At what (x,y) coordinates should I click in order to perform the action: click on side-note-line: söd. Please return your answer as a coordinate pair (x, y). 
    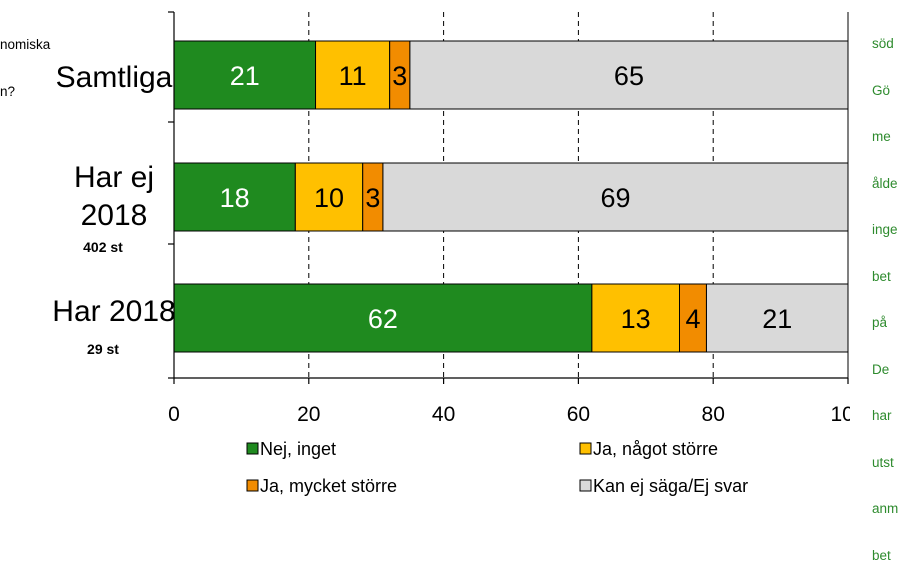
    Looking at the image, I should click on (883, 43).